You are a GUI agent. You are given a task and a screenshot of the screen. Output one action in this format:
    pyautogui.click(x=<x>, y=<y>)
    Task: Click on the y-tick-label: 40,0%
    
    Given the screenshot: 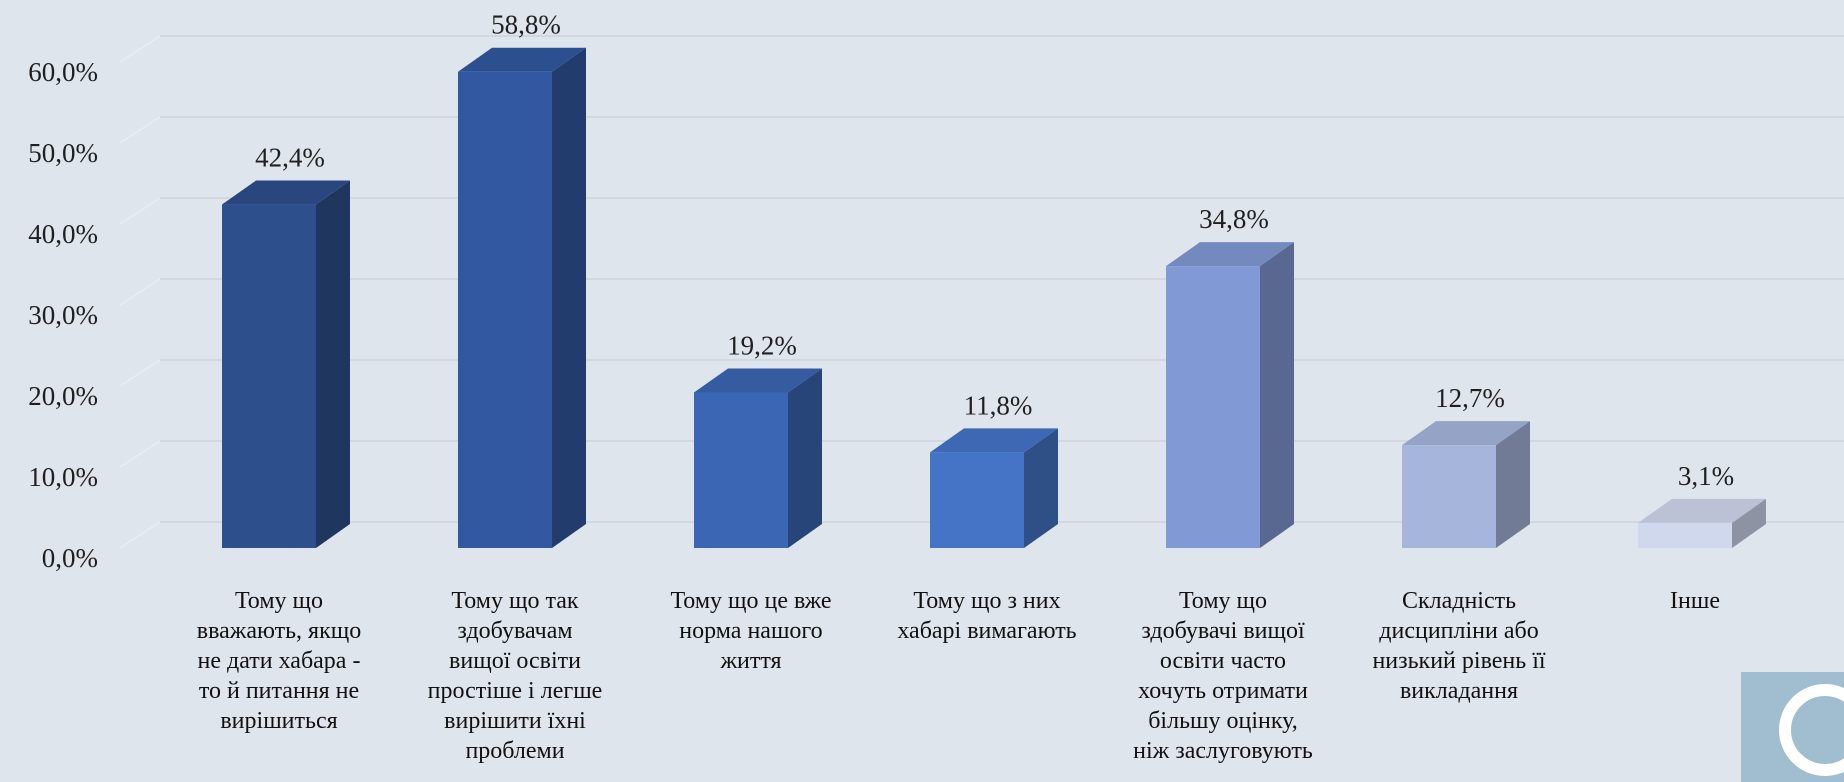 What is the action you would take?
    pyautogui.click(x=63, y=234)
    